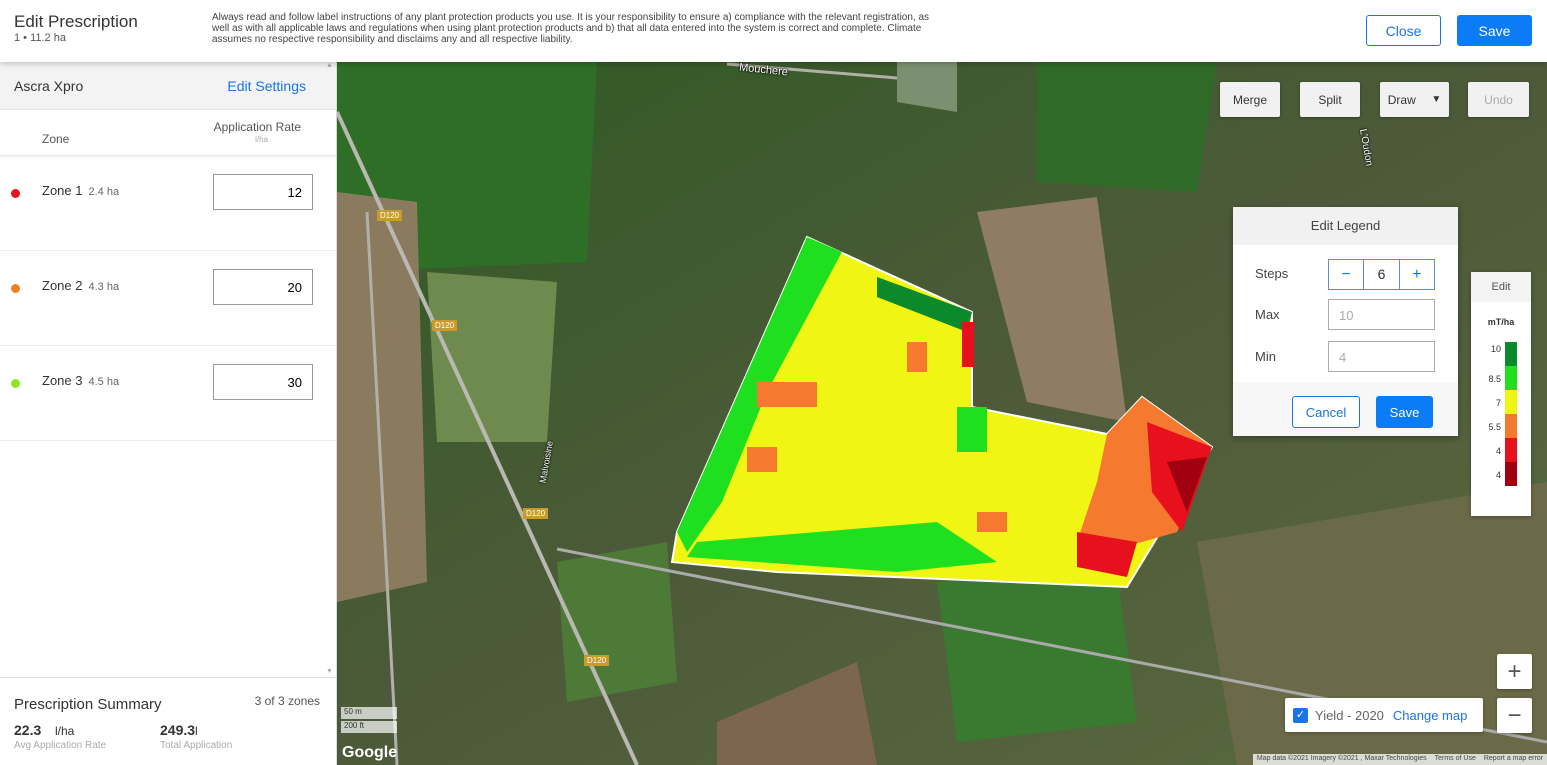 The image size is (1547, 765). What do you see at coordinates (168, 203) in the screenshot?
I see `zone-row: Zone 1 2.4 ha` at bounding box center [168, 203].